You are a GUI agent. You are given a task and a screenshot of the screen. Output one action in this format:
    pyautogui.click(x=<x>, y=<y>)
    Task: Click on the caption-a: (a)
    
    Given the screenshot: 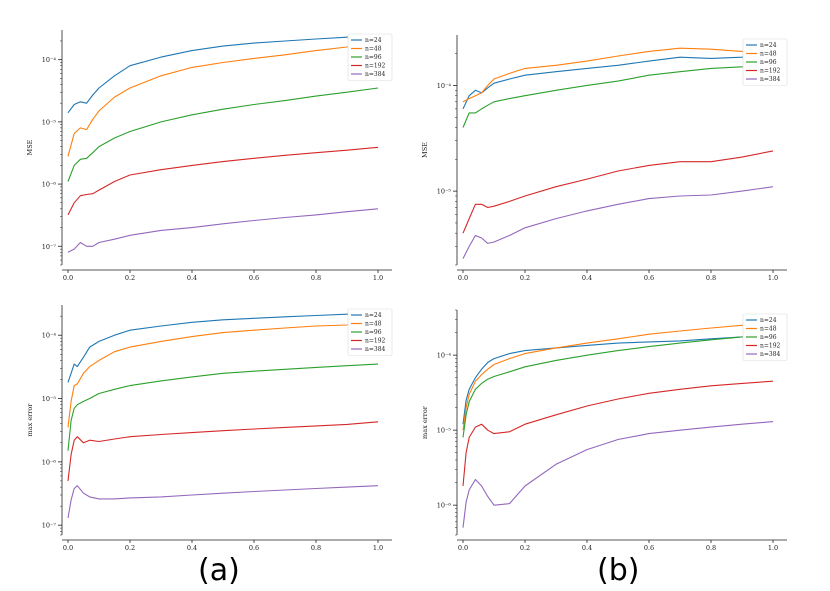 What is the action you would take?
    pyautogui.click(x=219, y=570)
    